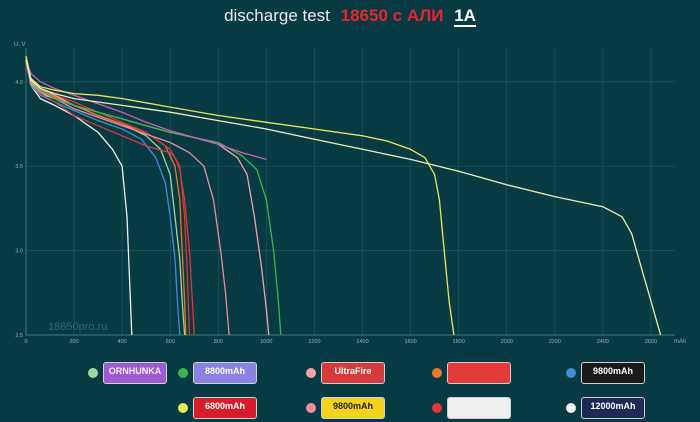 This screenshot has width=700, height=422. I want to click on battery-label: UltraFire, so click(353, 371).